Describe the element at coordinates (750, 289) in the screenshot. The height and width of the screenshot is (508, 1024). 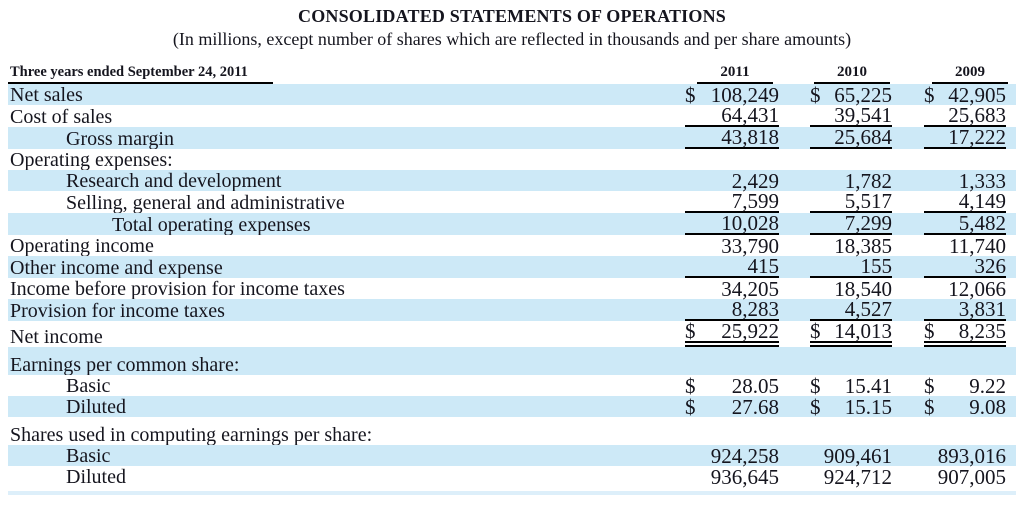
I see `value-text: 34,205` at that location.